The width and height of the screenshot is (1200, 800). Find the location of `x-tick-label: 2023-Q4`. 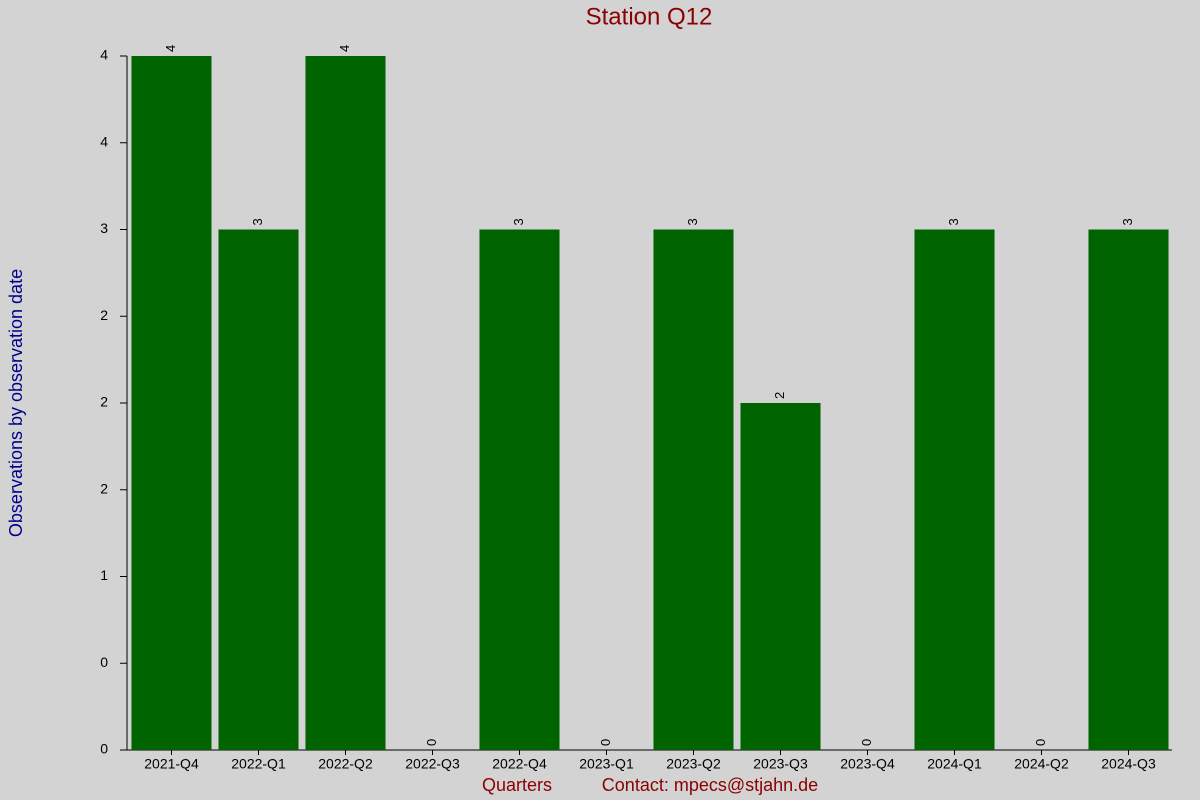

x-tick-label: 2023-Q4 is located at coordinates (867, 764).